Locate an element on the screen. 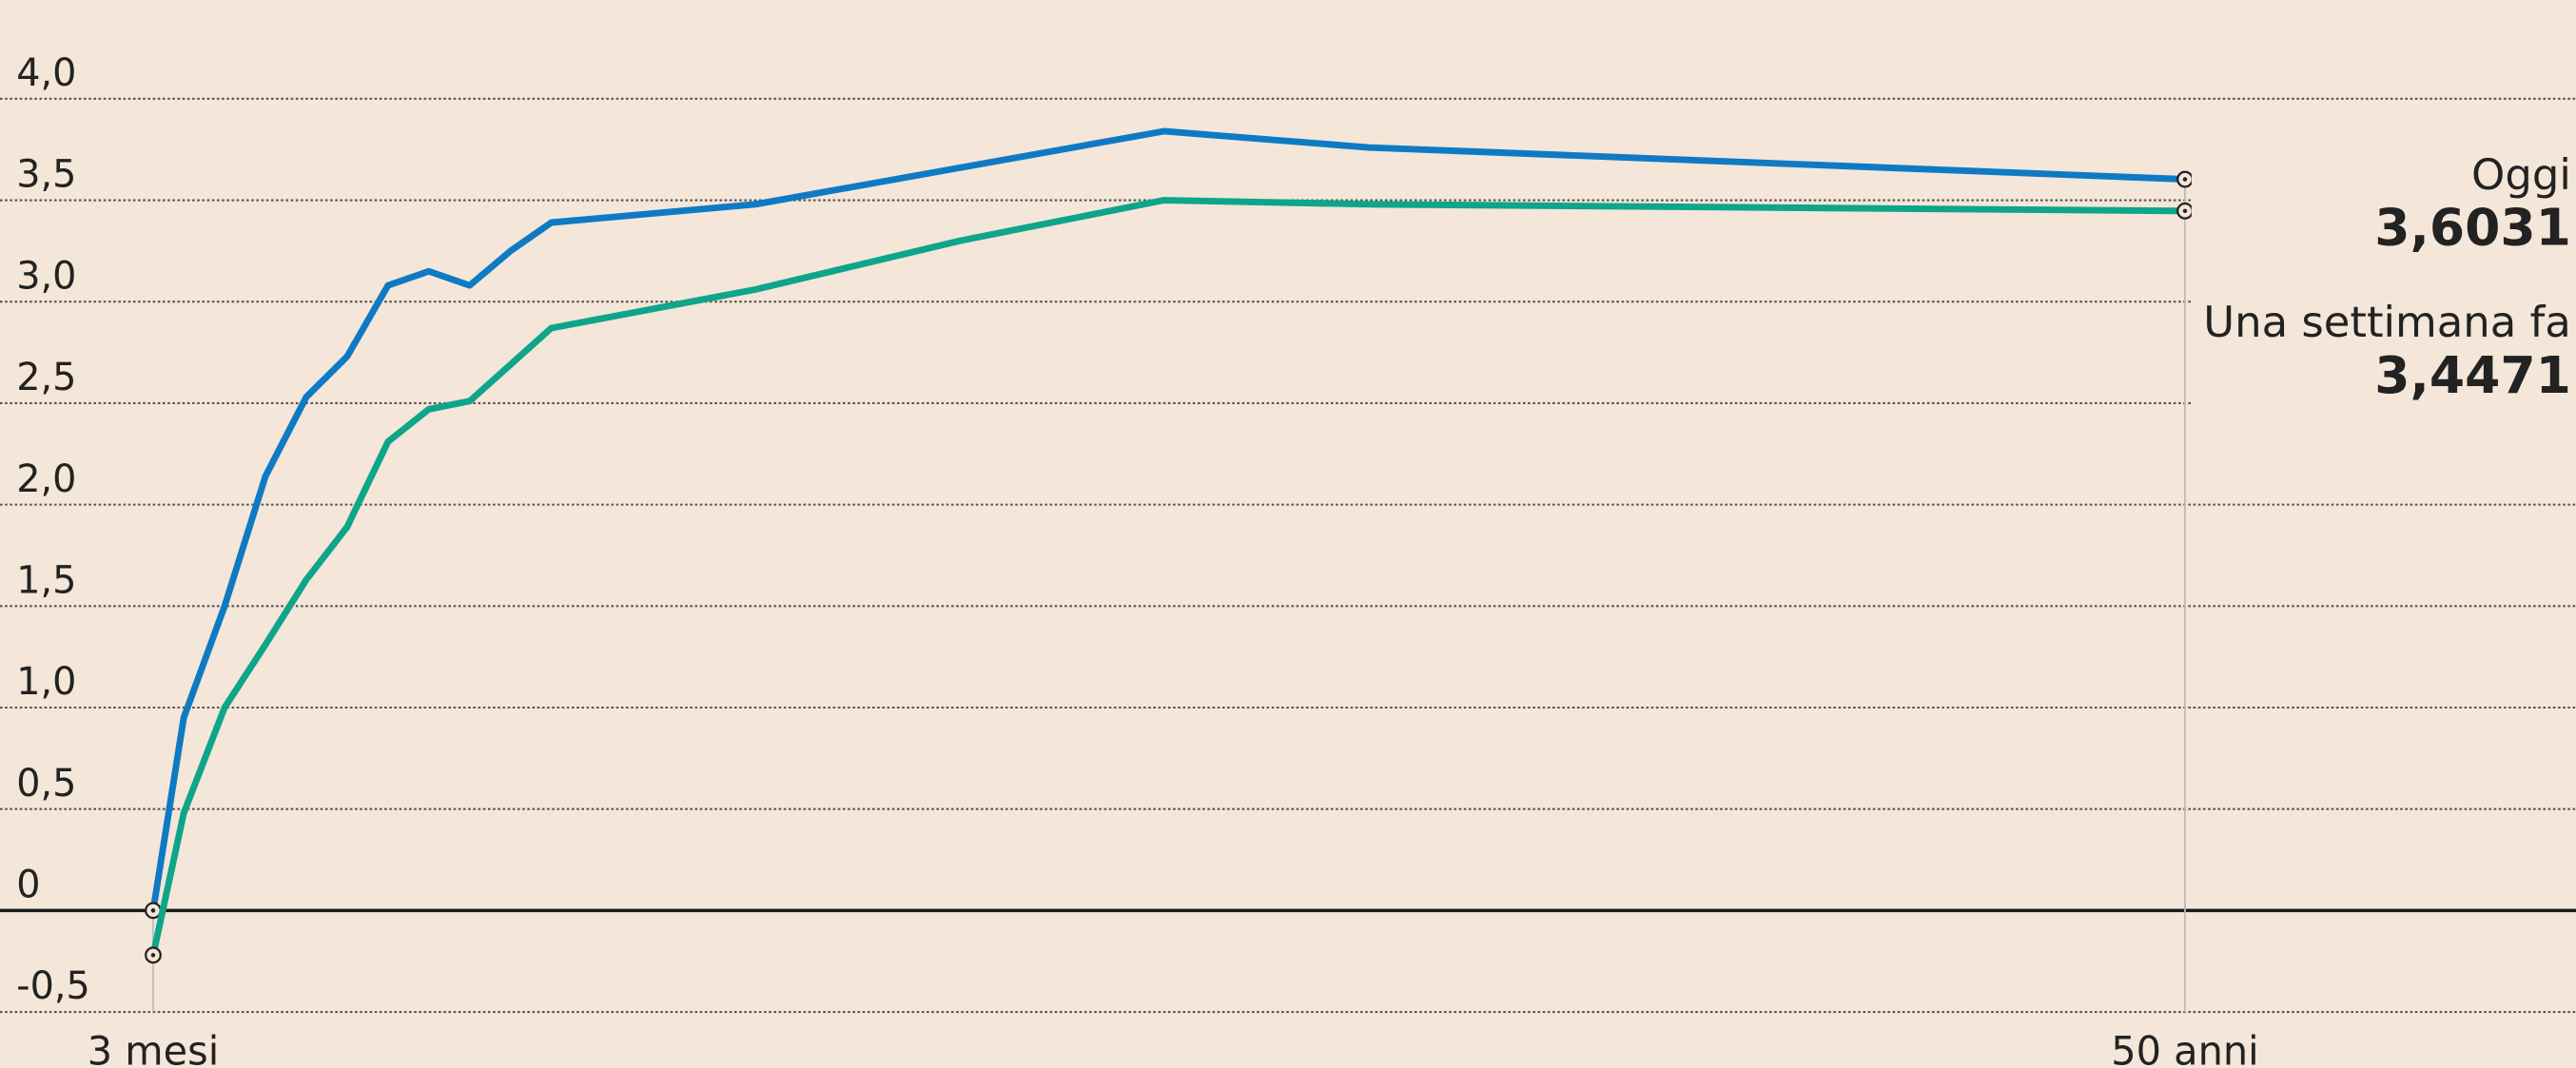 The height and width of the screenshot is (1068, 2576). x-tick-label: 3 mesi is located at coordinates (154, 1048).